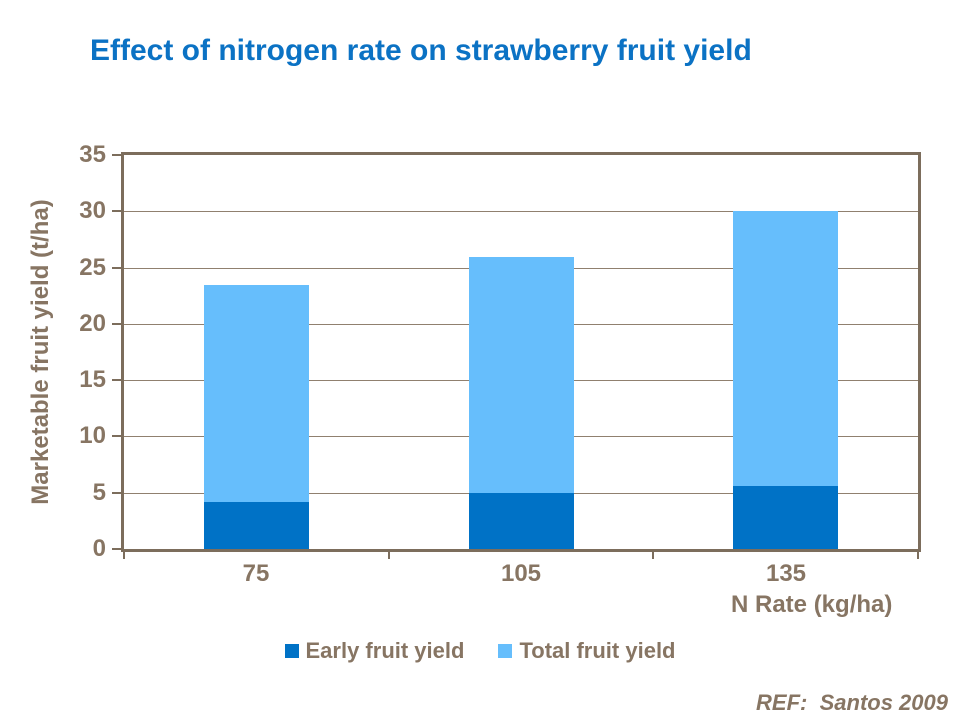  I want to click on y-tick-label: 30, so click(92, 210).